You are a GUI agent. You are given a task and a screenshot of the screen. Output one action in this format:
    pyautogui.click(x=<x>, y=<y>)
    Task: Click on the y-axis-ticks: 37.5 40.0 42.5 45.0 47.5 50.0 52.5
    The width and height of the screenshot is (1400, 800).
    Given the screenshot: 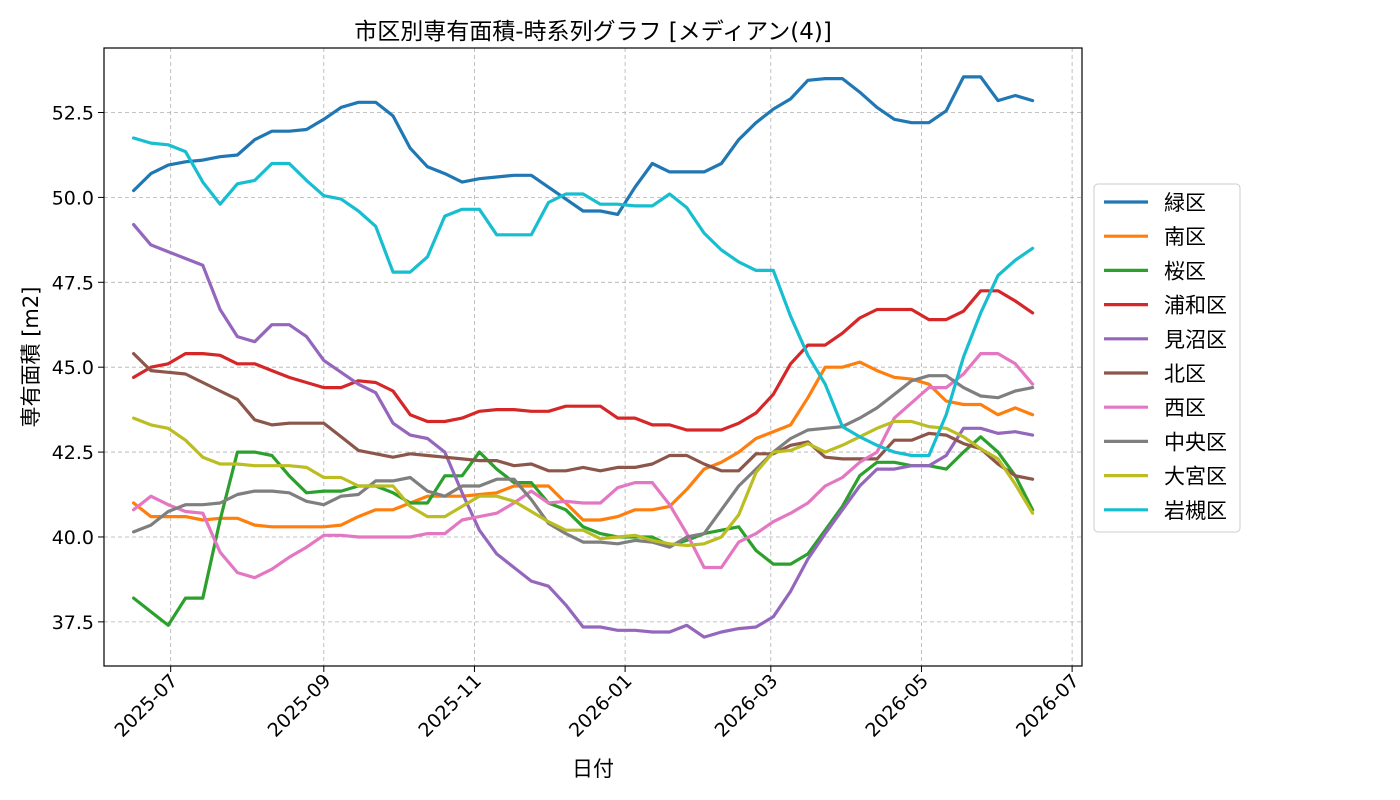 What is the action you would take?
    pyautogui.click(x=78, y=368)
    